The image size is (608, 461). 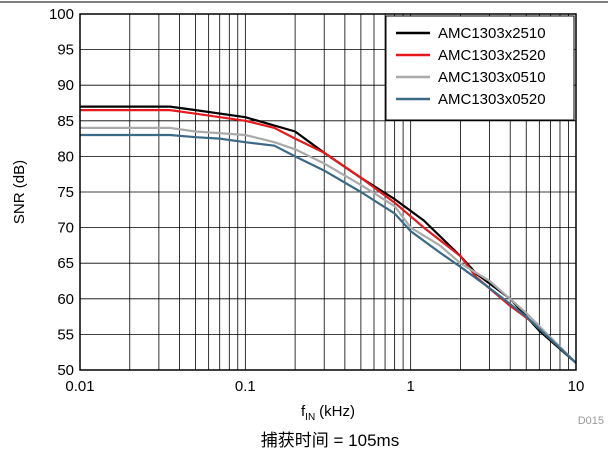 I want to click on caption: 捕获时间 = 105ms, so click(x=330, y=440).